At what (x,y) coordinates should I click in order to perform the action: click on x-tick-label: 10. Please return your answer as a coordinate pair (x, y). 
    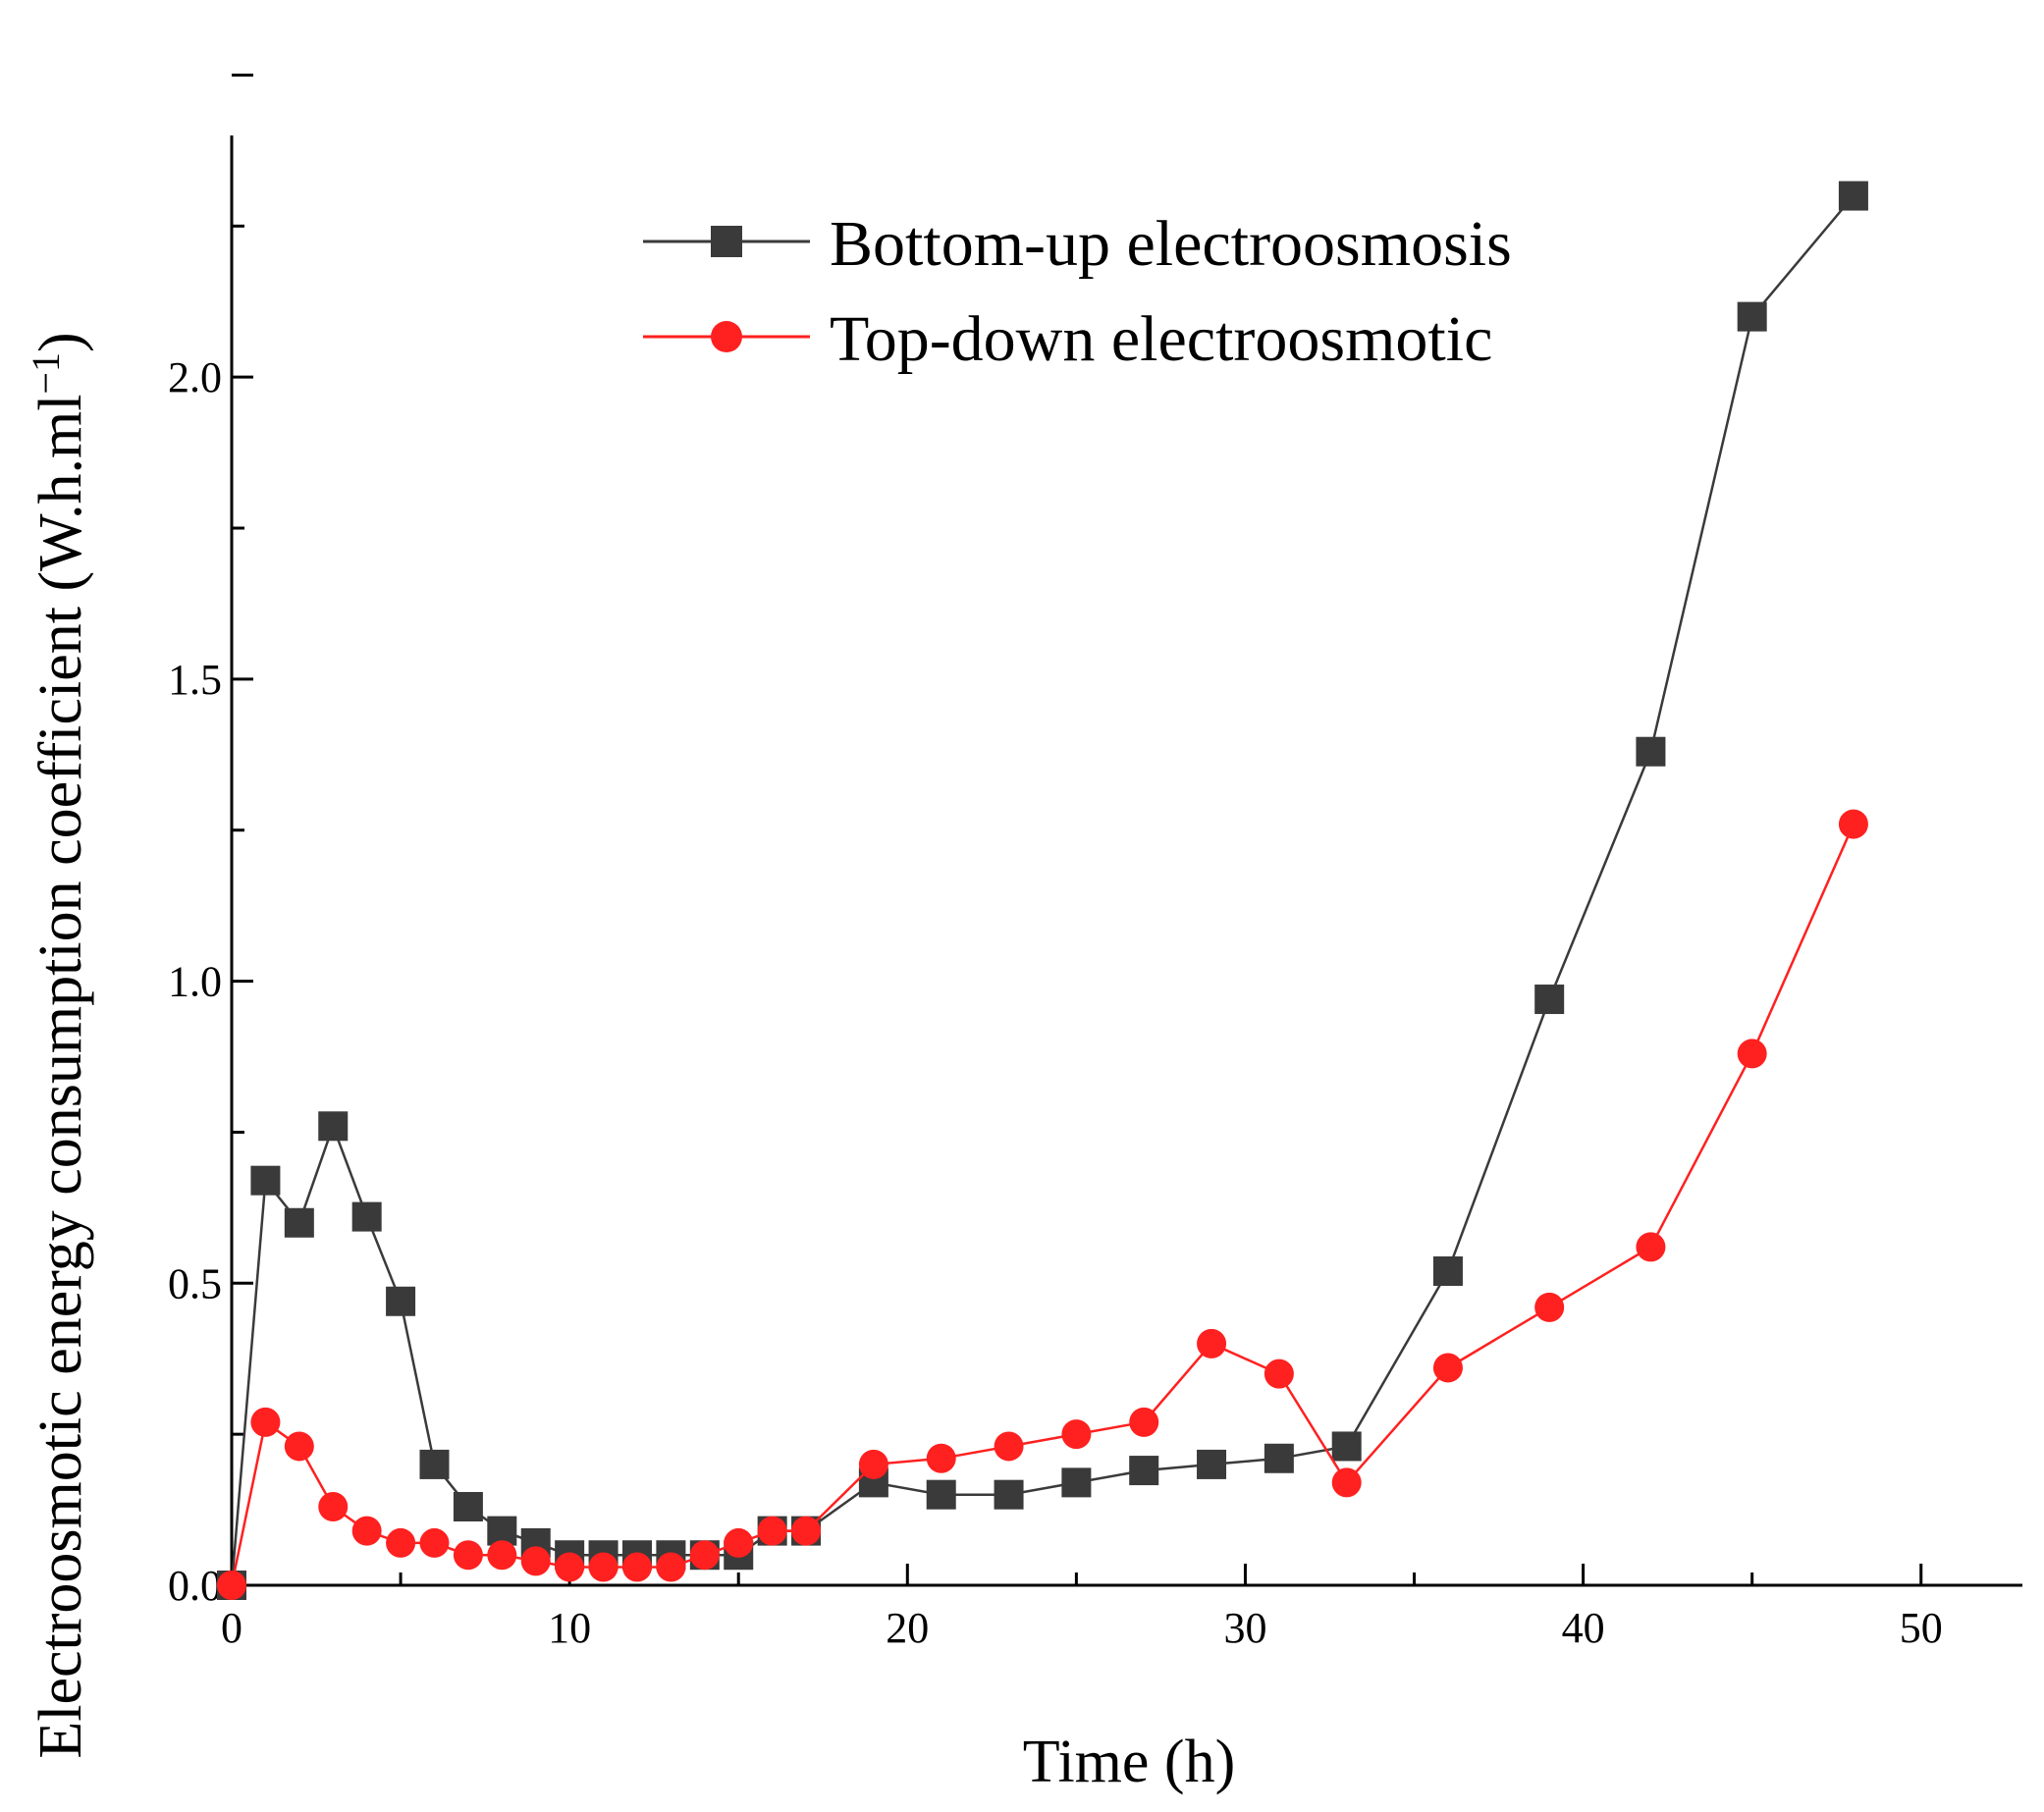
    Looking at the image, I should click on (569, 1628).